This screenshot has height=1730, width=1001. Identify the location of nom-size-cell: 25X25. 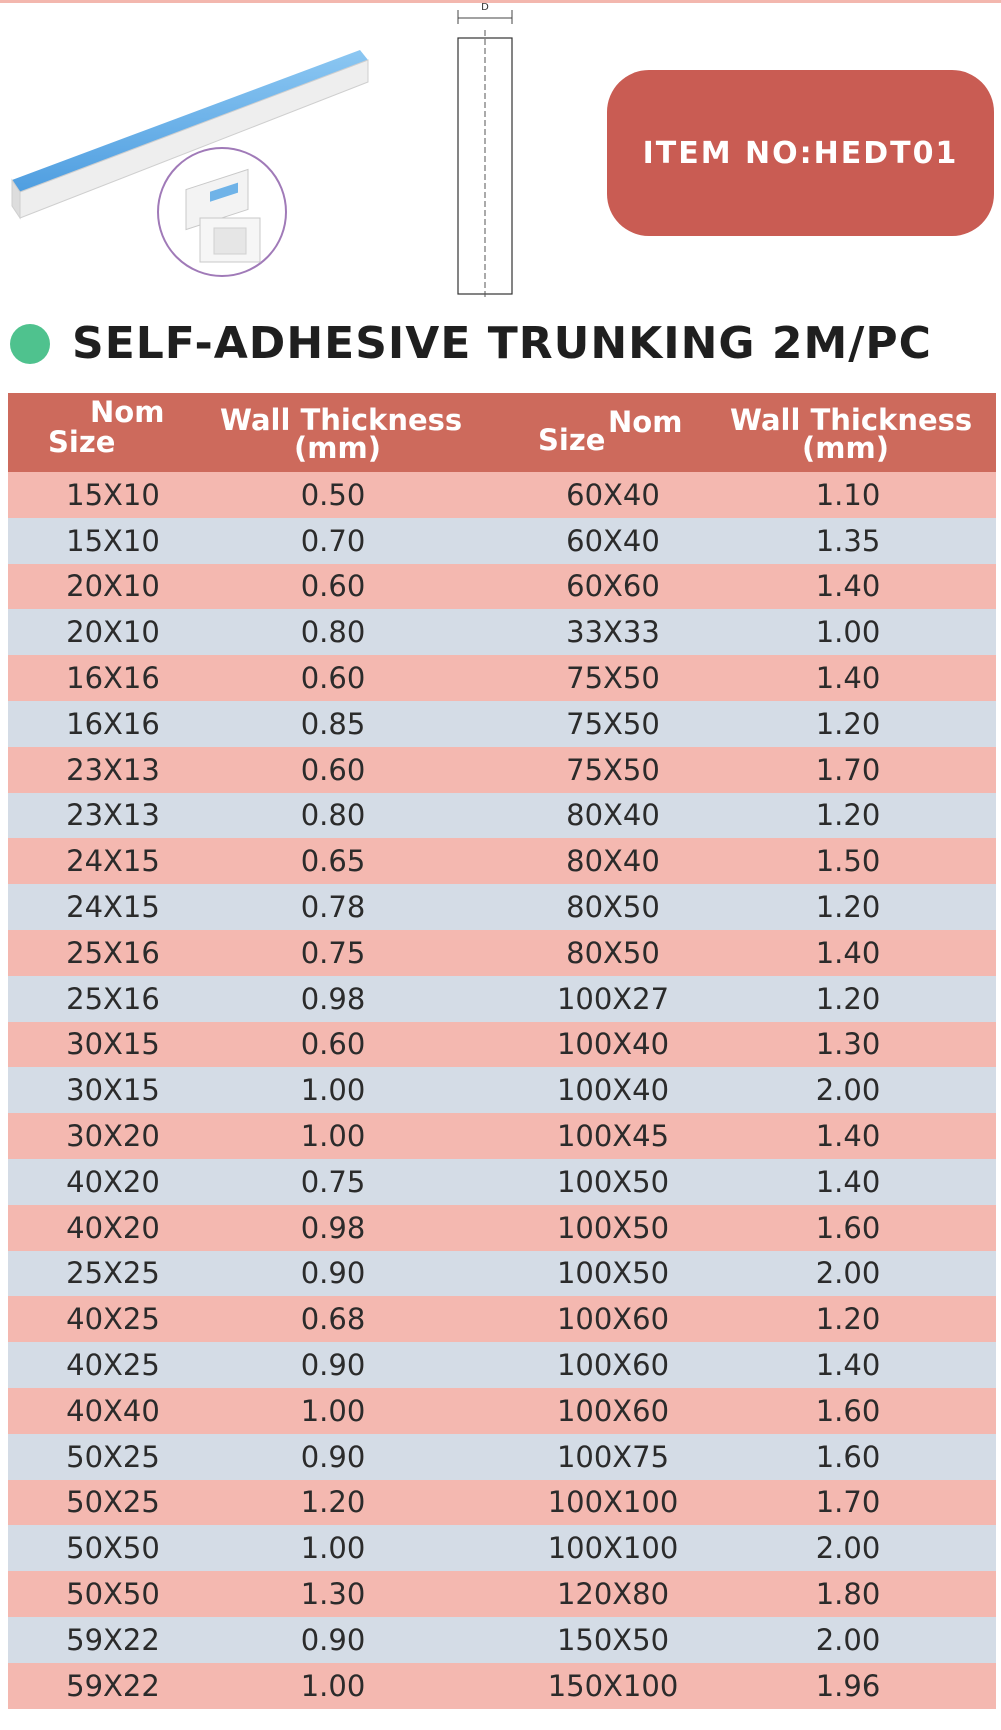
(113, 1273).